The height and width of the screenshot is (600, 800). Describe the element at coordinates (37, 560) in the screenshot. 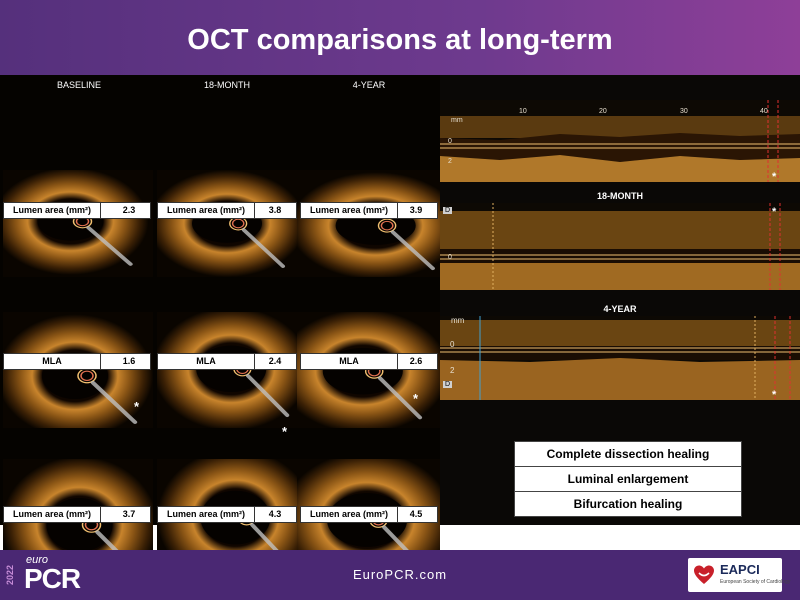

I see `europcr-logo-euro: euro` at that location.